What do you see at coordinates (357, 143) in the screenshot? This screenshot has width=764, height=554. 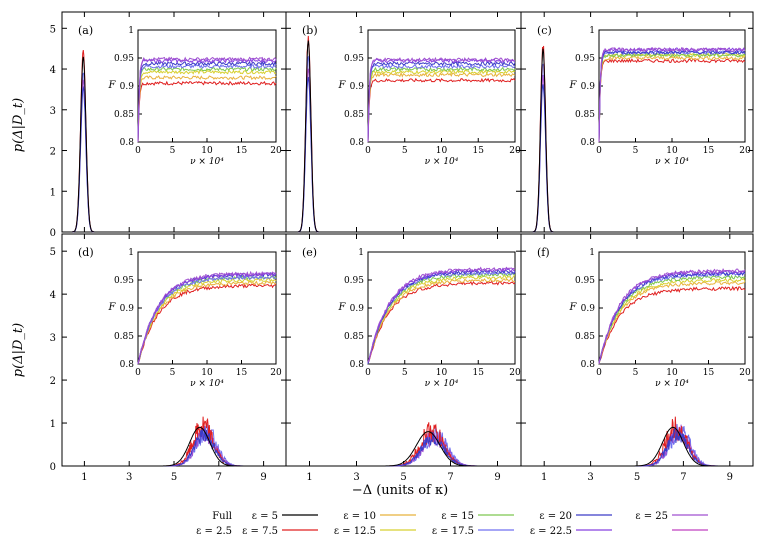 I see `inset-y-tick-label: 0.8` at bounding box center [357, 143].